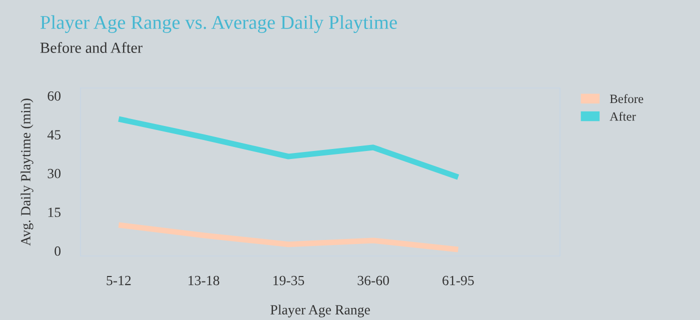 The image size is (700, 320). I want to click on y-axis-title: Avg. Daily Playtime (min), so click(27, 172).